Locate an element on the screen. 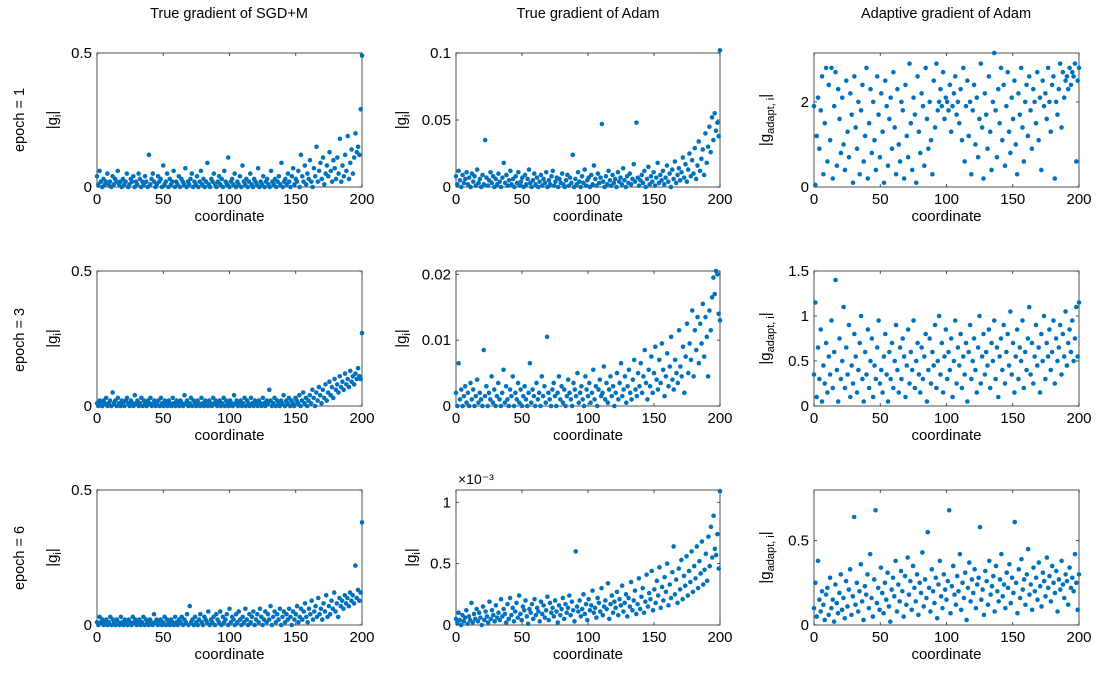 Image resolution: width=1100 pixels, height=679 pixels. y-tick-label: 0.02 is located at coordinates (436, 274).